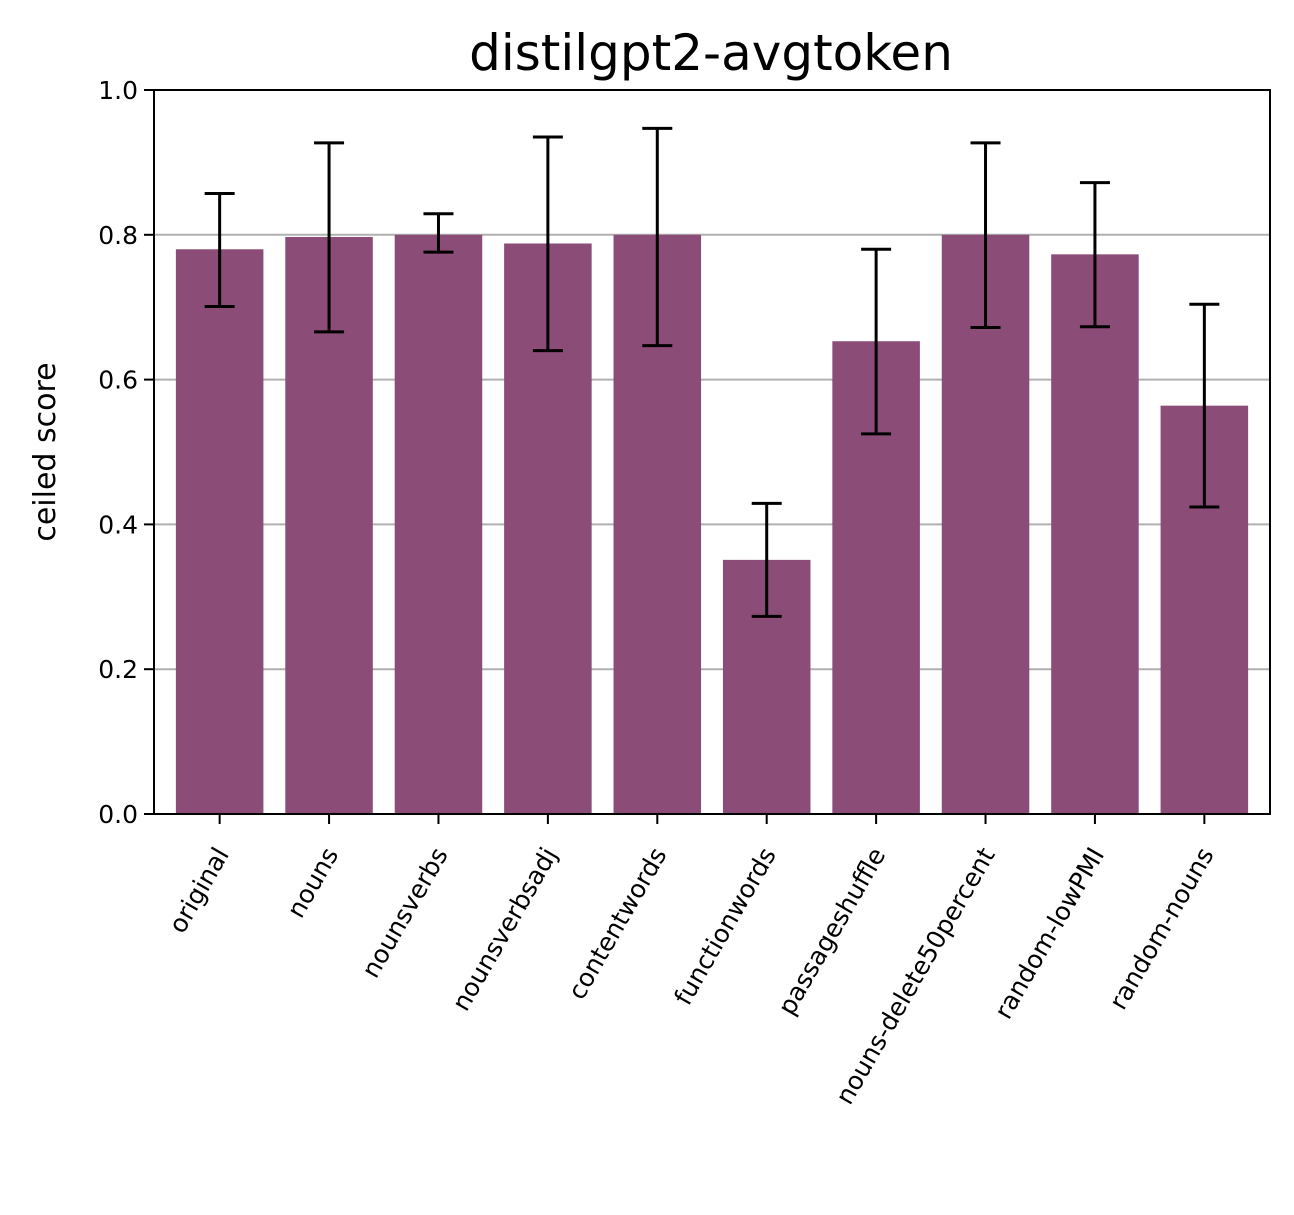  What do you see at coordinates (405, 913) in the screenshot?
I see `x-tick-label: nounsverbs` at bounding box center [405, 913].